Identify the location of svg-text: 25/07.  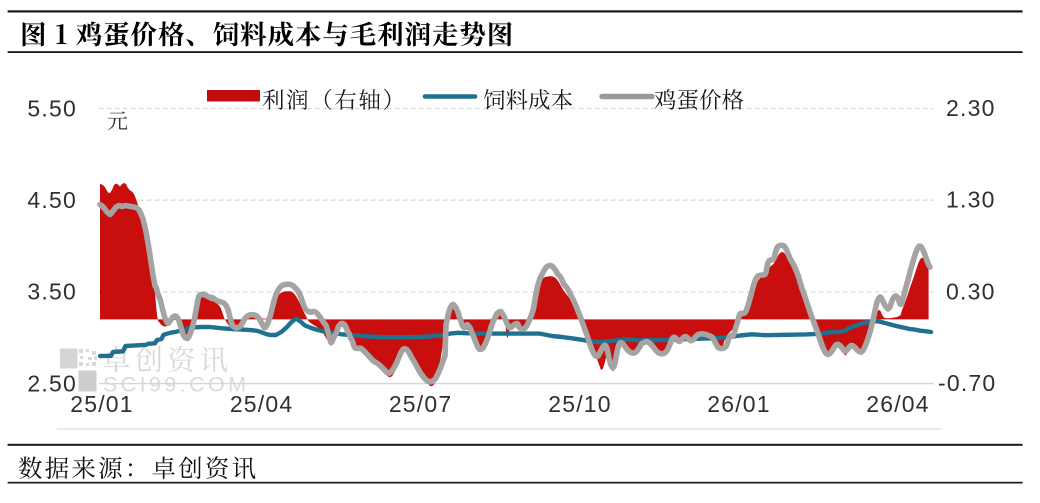
(421, 404).